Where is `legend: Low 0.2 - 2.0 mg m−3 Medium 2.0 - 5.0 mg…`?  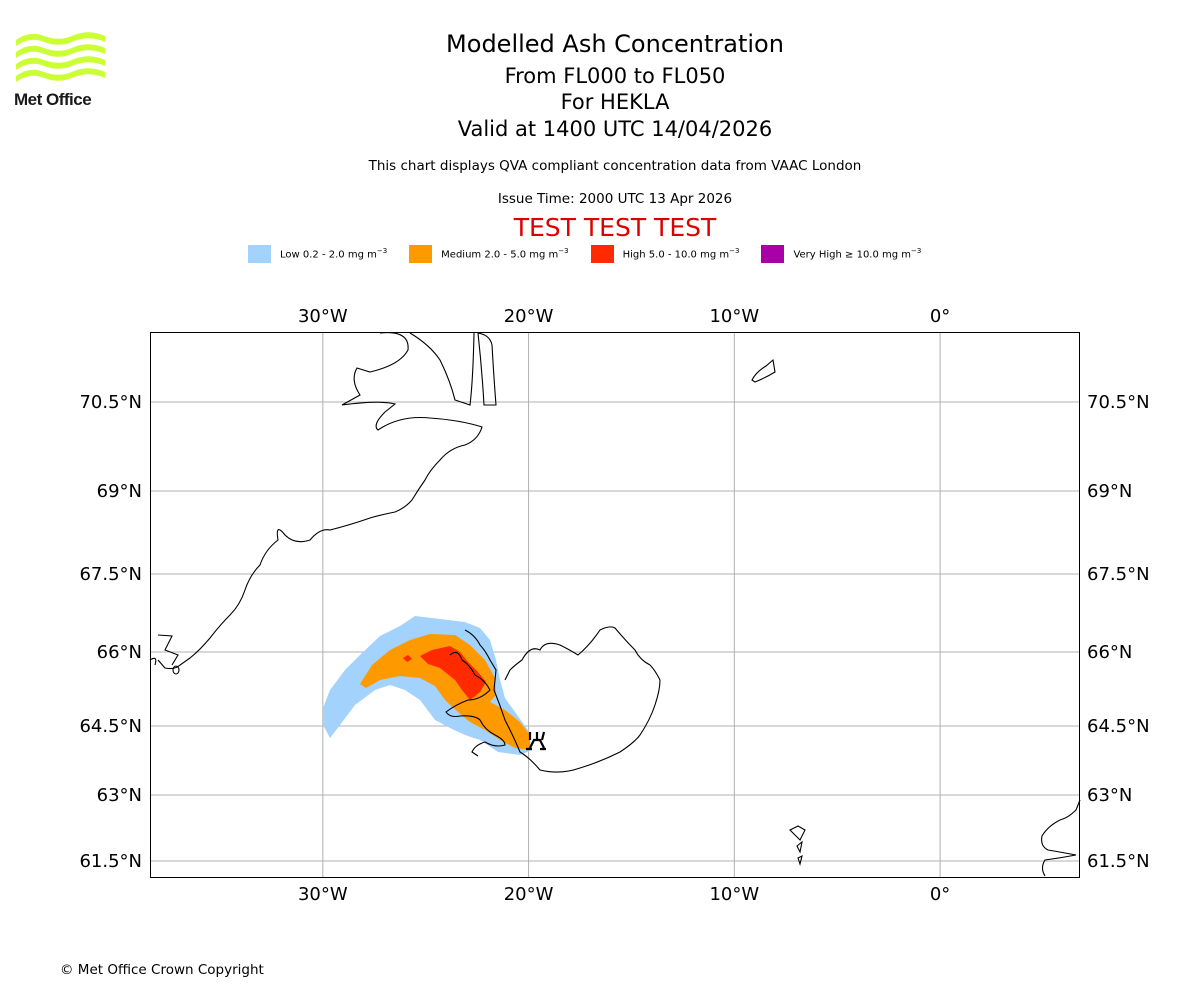
legend: Low 0.2 - 2.0 mg m−3 Medium 2.0 - 5.0 mg… is located at coordinates (595, 254).